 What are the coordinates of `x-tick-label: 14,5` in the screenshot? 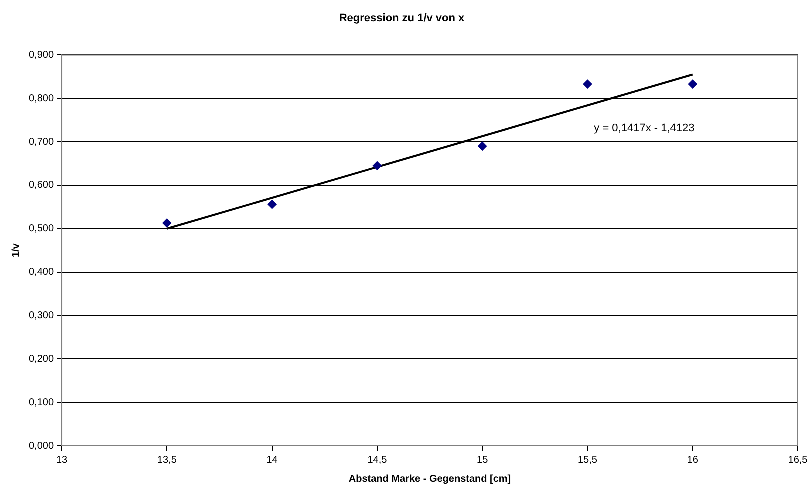 It's located at (378, 460).